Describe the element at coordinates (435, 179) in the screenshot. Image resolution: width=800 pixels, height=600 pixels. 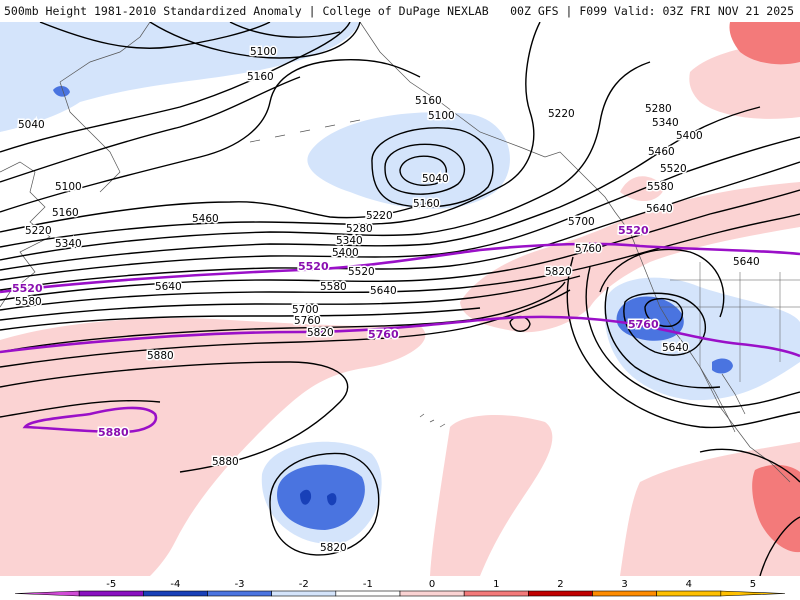
I see `contour-label: 5040` at that location.